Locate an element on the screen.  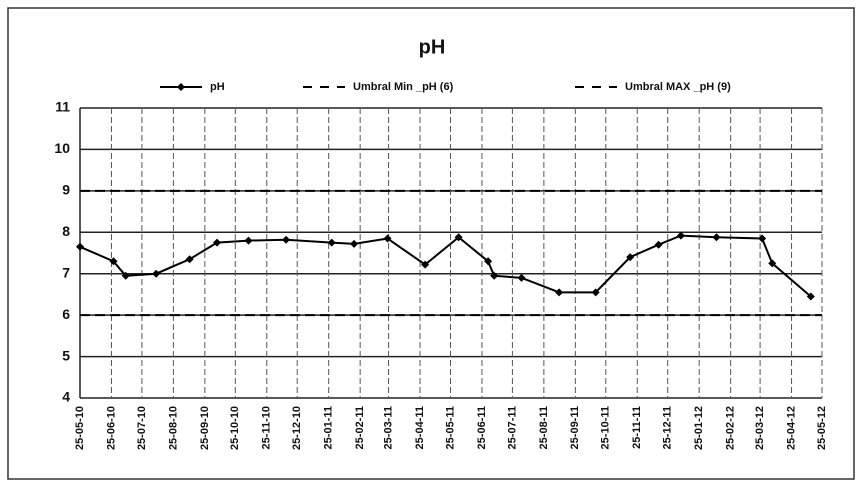
x-tick-label: 25-02-12 is located at coordinates (731, 428).